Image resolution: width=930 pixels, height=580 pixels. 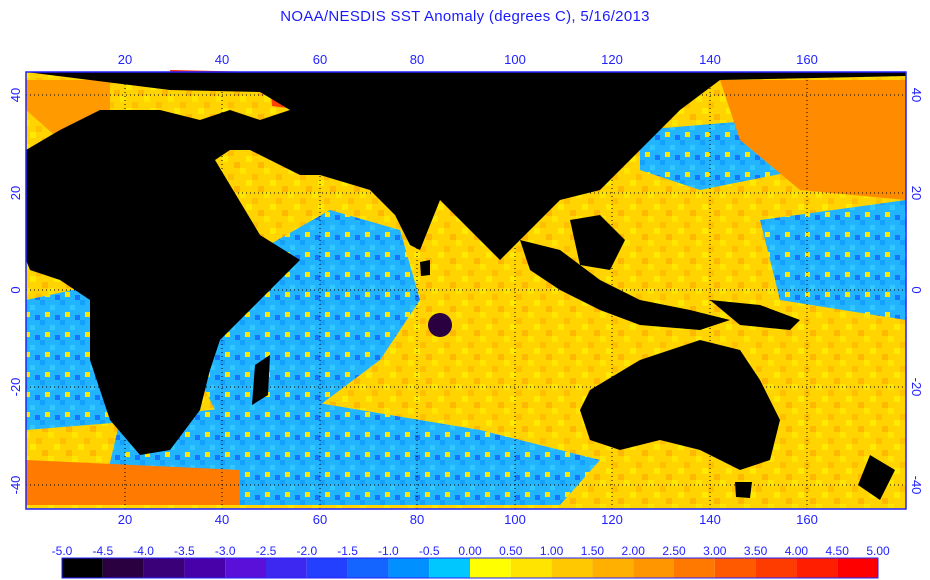 What do you see at coordinates (184, 551) in the screenshot?
I see `colorbar-label: -3.5` at bounding box center [184, 551].